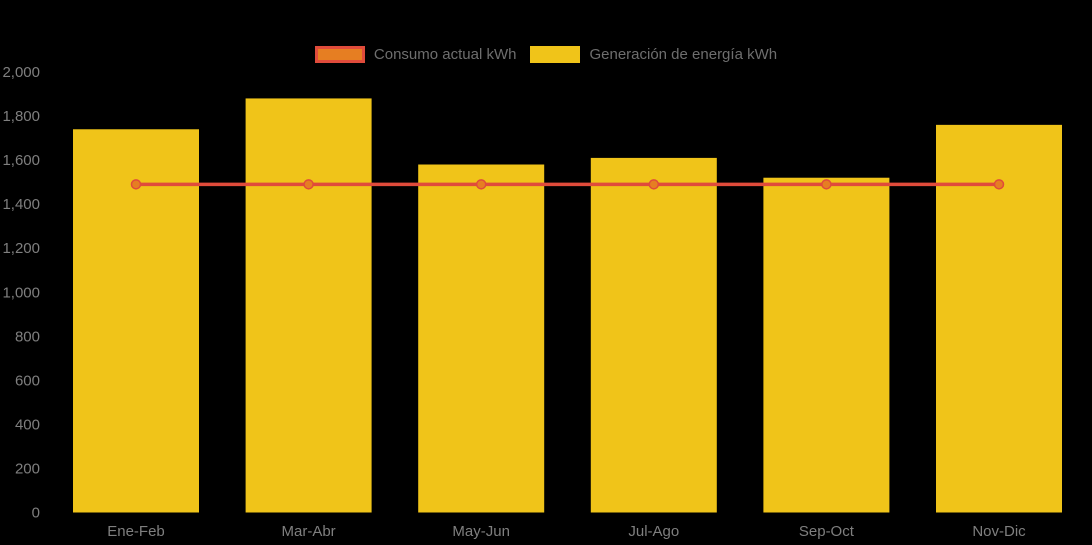 The height and width of the screenshot is (545, 1092). I want to click on x-category-label: Nov-Dic, so click(999, 531).